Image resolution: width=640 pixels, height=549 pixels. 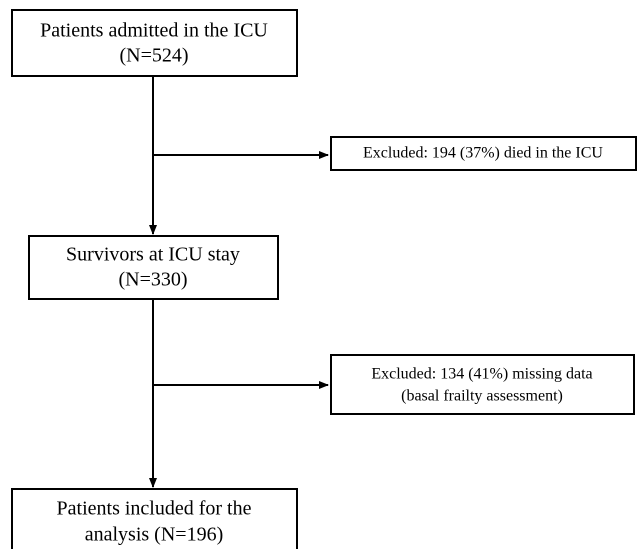 I want to click on node-text: Excluded: 134 (41%) missing data, so click(x=481, y=374).